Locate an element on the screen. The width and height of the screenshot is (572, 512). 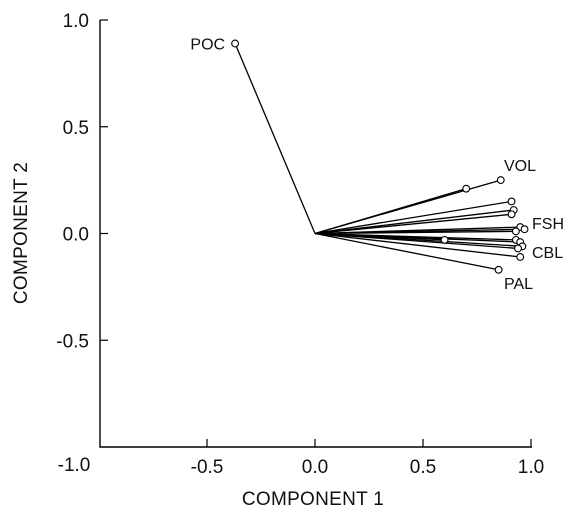
x-tick-label: 1.0 is located at coordinates (531, 467).